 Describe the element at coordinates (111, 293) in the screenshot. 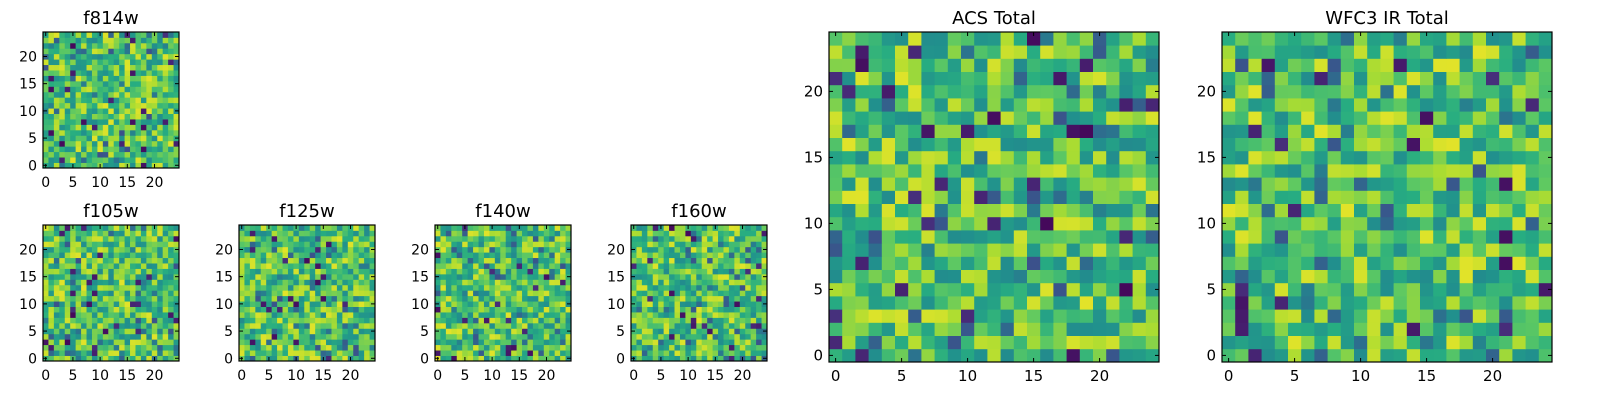

I see `axes-frame` at that location.